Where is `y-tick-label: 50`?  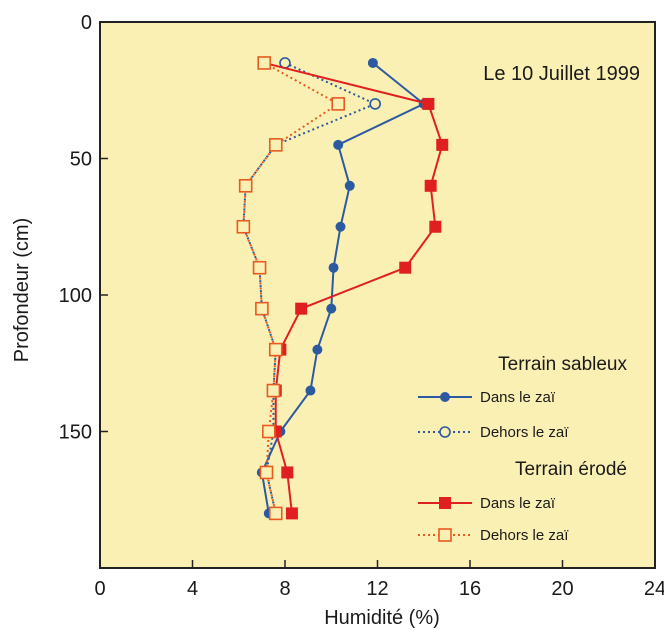 y-tick-label: 50 is located at coordinates (81, 160).